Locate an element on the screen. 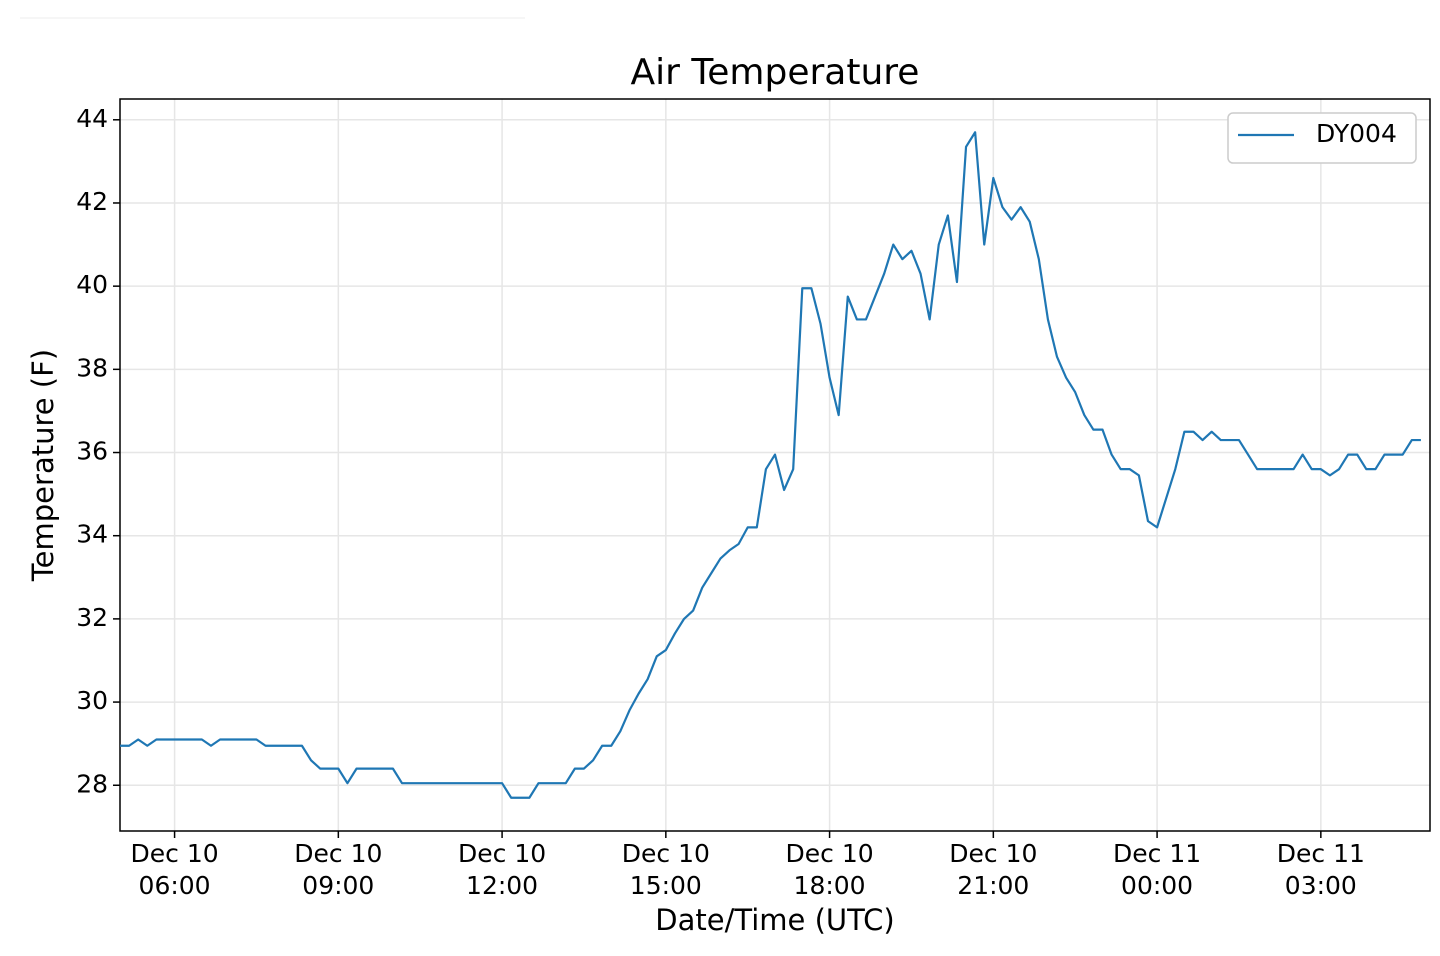  x-tick-time: 00:00 is located at coordinates (1157, 885).